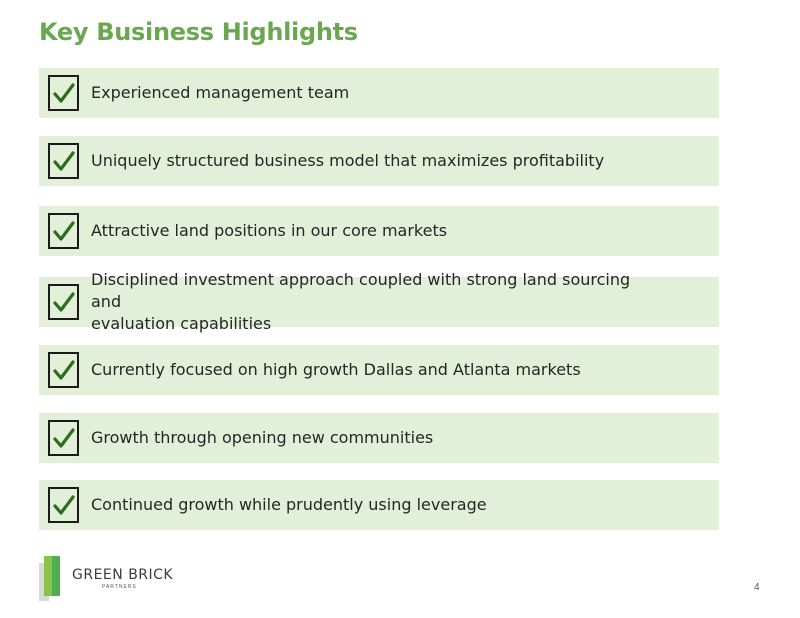 The height and width of the screenshot is (618, 800). What do you see at coordinates (198, 32) in the screenshot?
I see `page-title: Key Business Highlights` at bounding box center [198, 32].